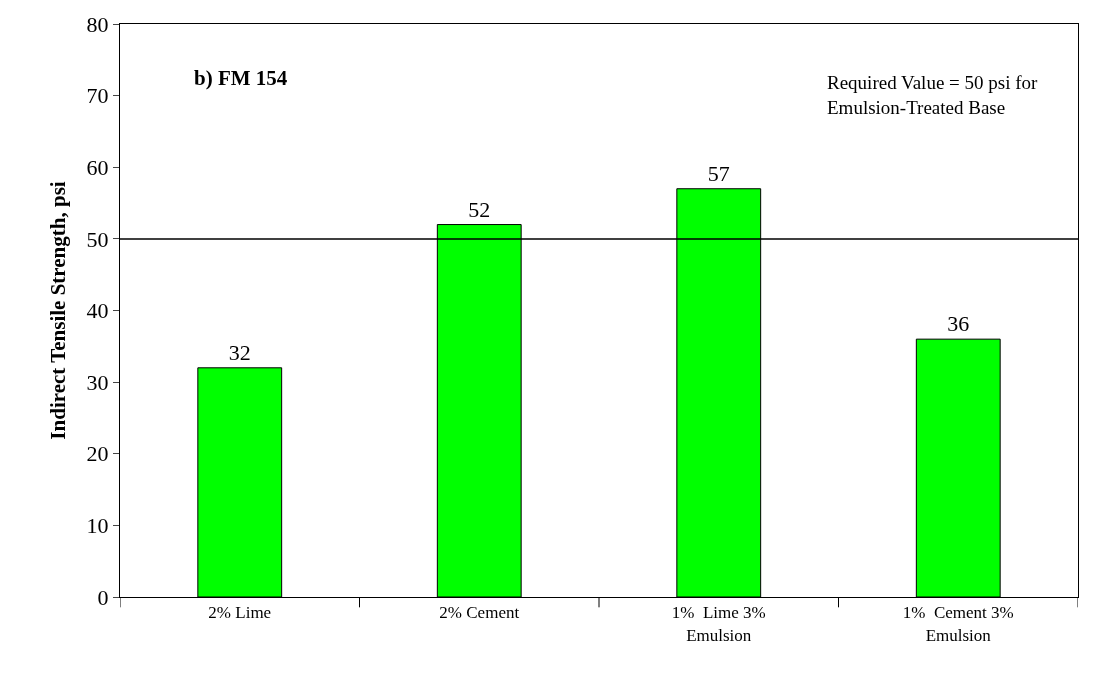 This screenshot has width=1094, height=681. Describe the element at coordinates (479, 209) in the screenshot. I see `data-label: 52` at that location.